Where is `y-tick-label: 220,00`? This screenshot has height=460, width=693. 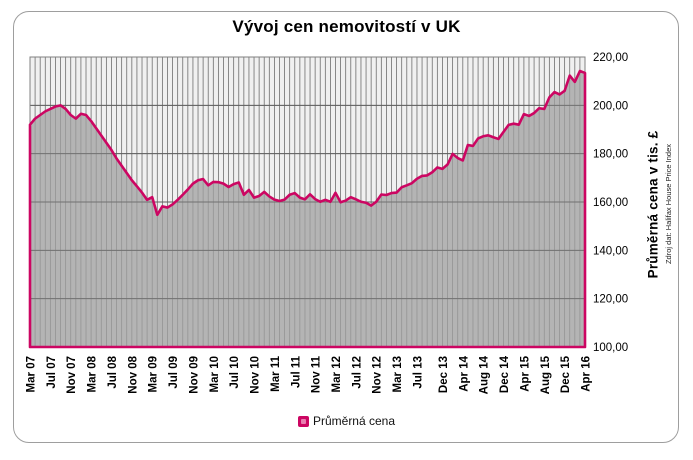 y-tick-label: 220,00 is located at coordinates (610, 58).